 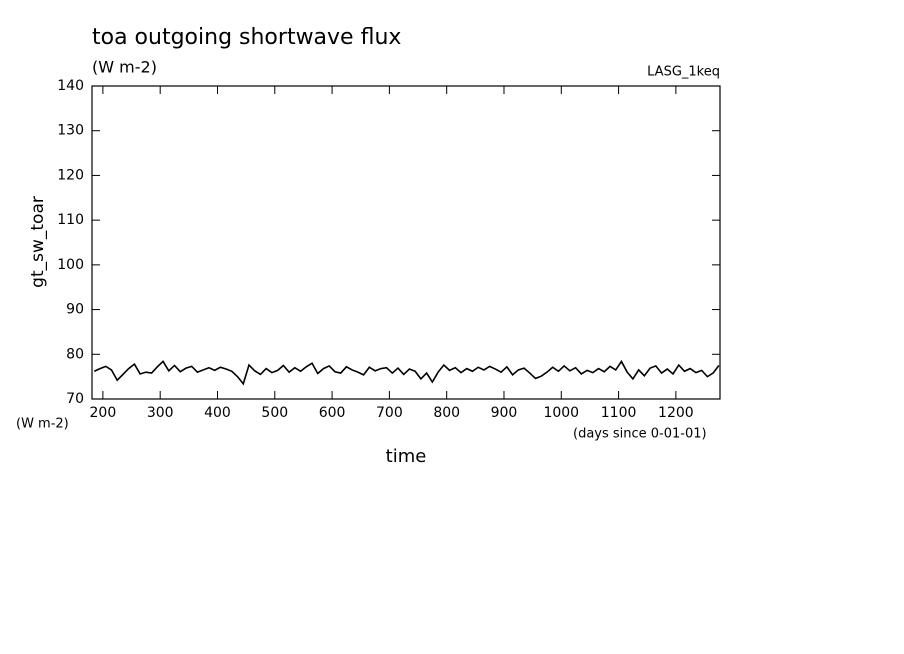 I want to click on x-tick-label: 600, so click(x=332, y=413).